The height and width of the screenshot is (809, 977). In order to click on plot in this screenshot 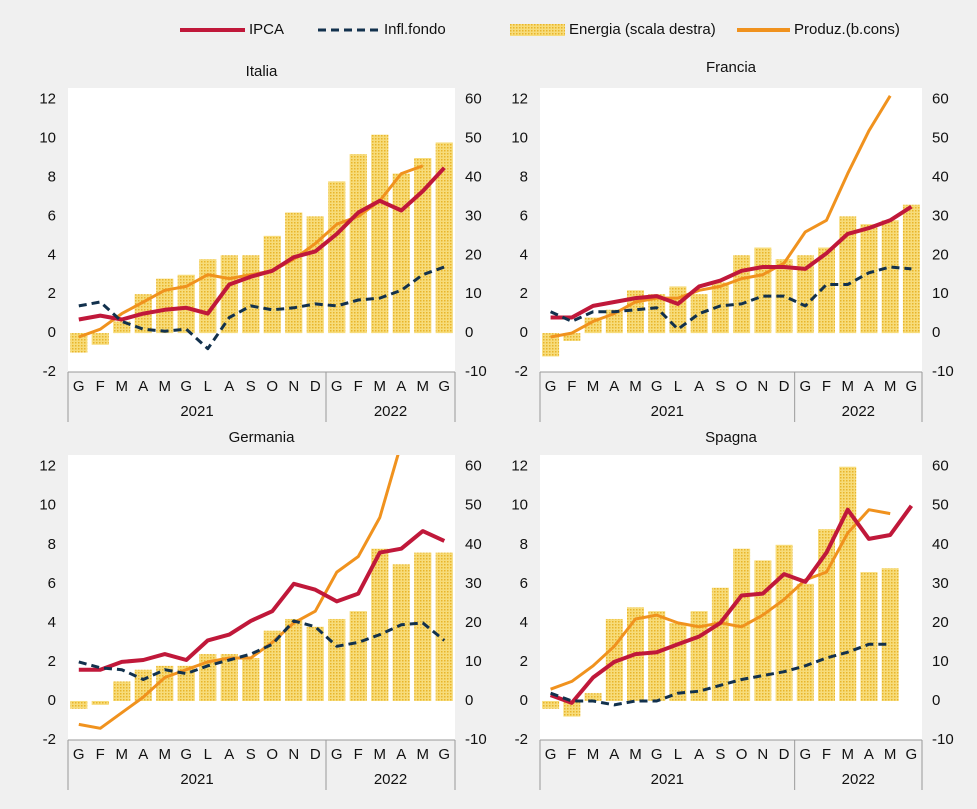, I will do `click(731, 226)`.